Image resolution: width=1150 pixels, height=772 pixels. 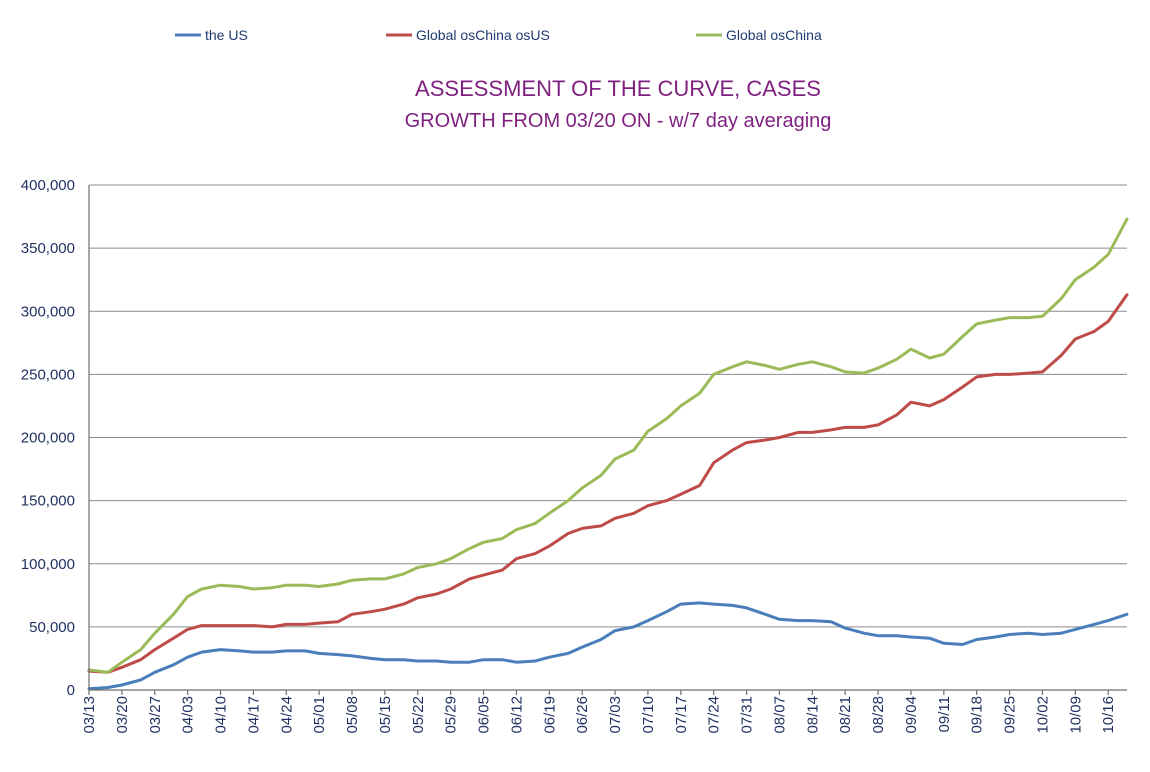 What do you see at coordinates (48, 374) in the screenshot?
I see `y-tick-label: 250,000` at bounding box center [48, 374].